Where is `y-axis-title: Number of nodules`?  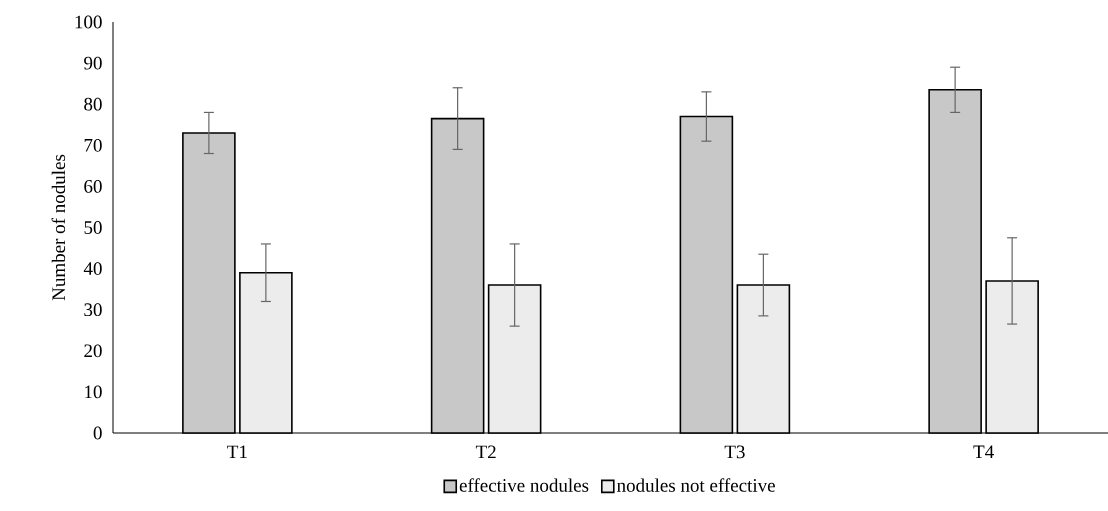 y-axis-title: Number of nodules is located at coordinates (58, 227).